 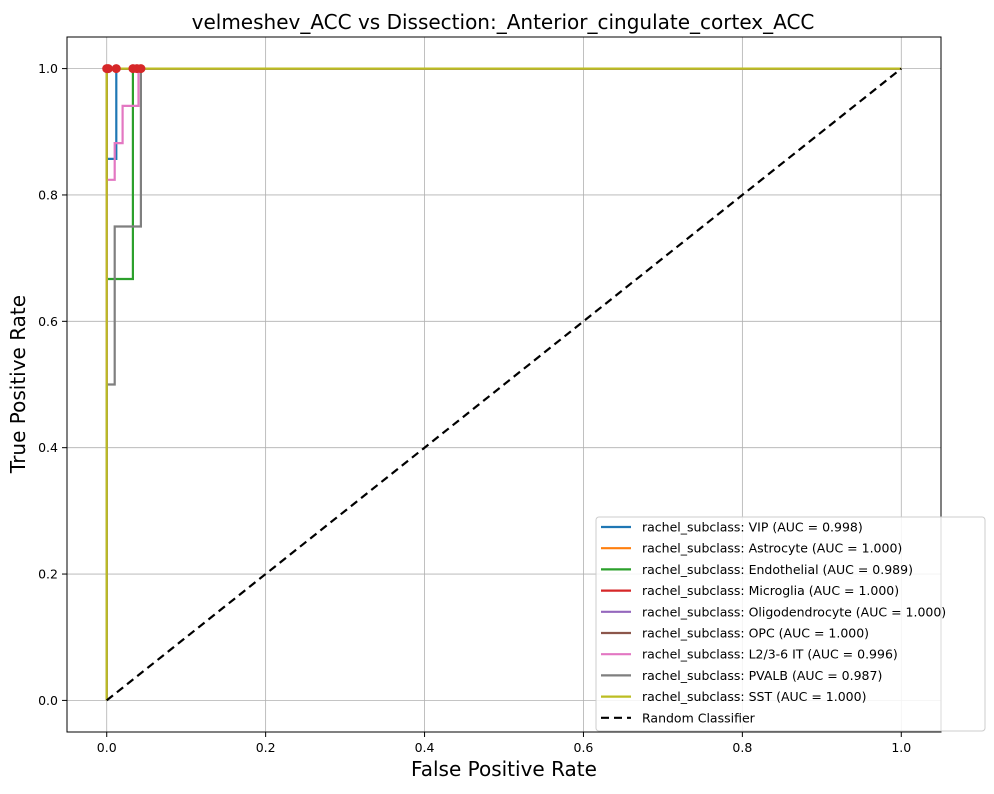 I want to click on x-tick-label: 0.0, so click(x=107, y=747).